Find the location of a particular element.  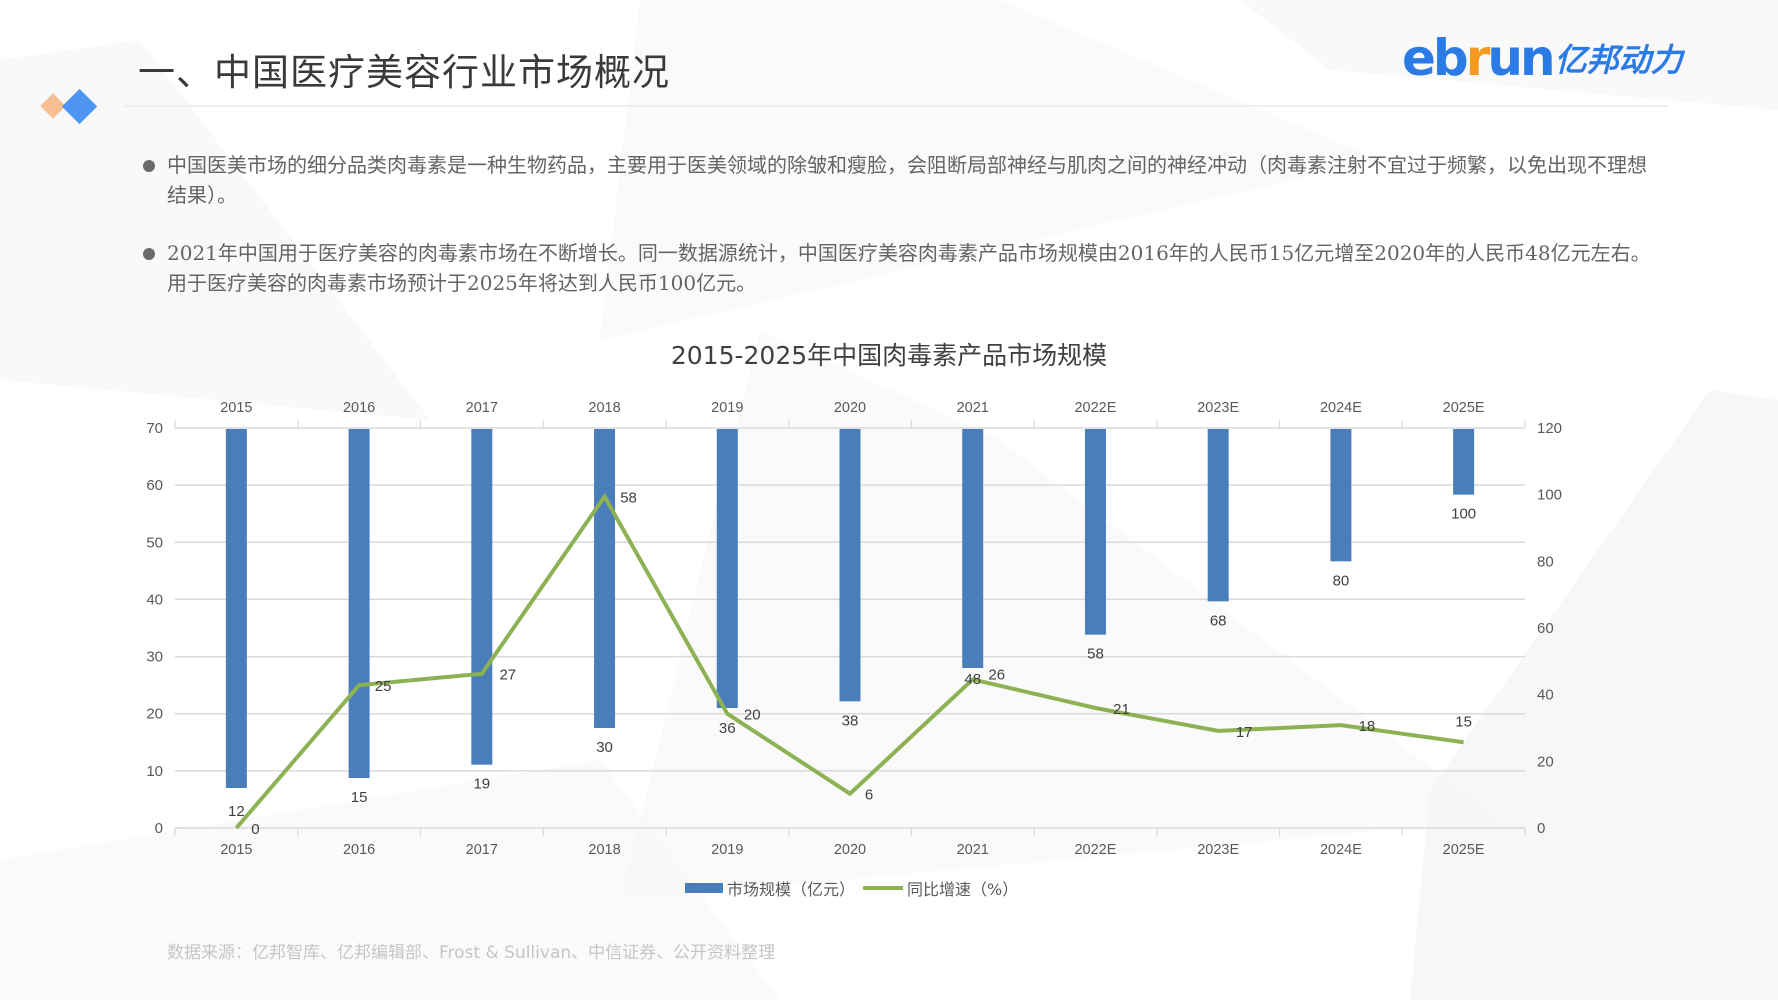

bar-value-label: 68 is located at coordinates (1218, 620).